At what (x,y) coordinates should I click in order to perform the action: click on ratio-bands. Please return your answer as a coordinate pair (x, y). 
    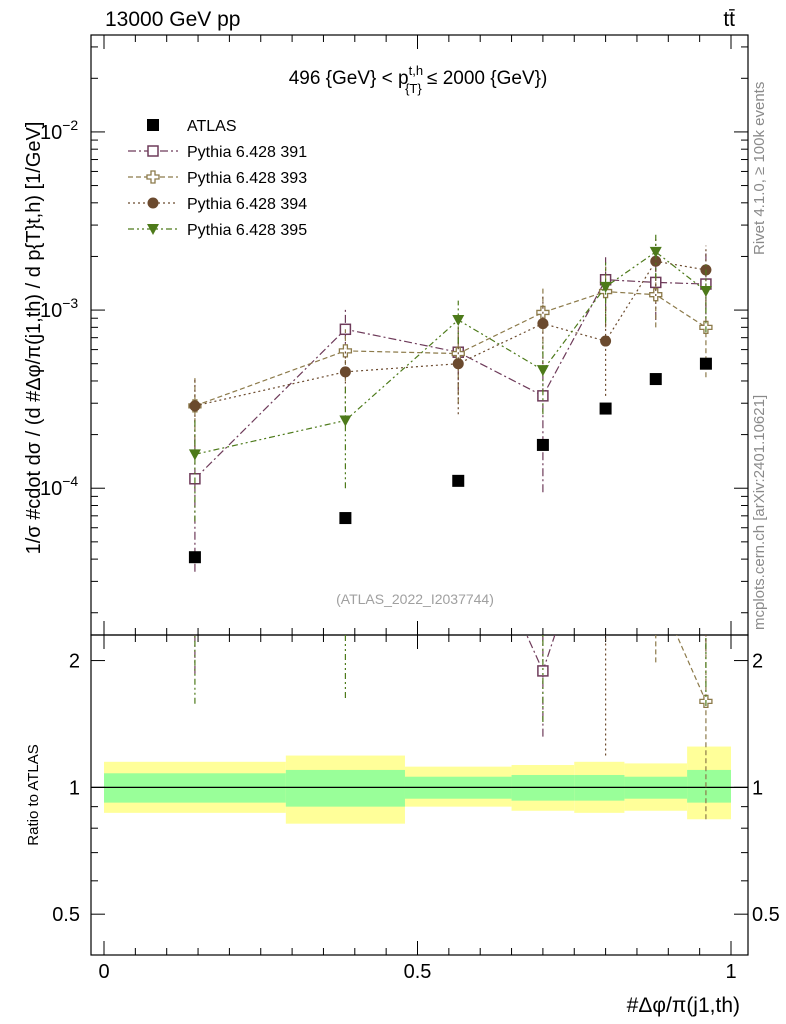
    Looking at the image, I should click on (419, 785).